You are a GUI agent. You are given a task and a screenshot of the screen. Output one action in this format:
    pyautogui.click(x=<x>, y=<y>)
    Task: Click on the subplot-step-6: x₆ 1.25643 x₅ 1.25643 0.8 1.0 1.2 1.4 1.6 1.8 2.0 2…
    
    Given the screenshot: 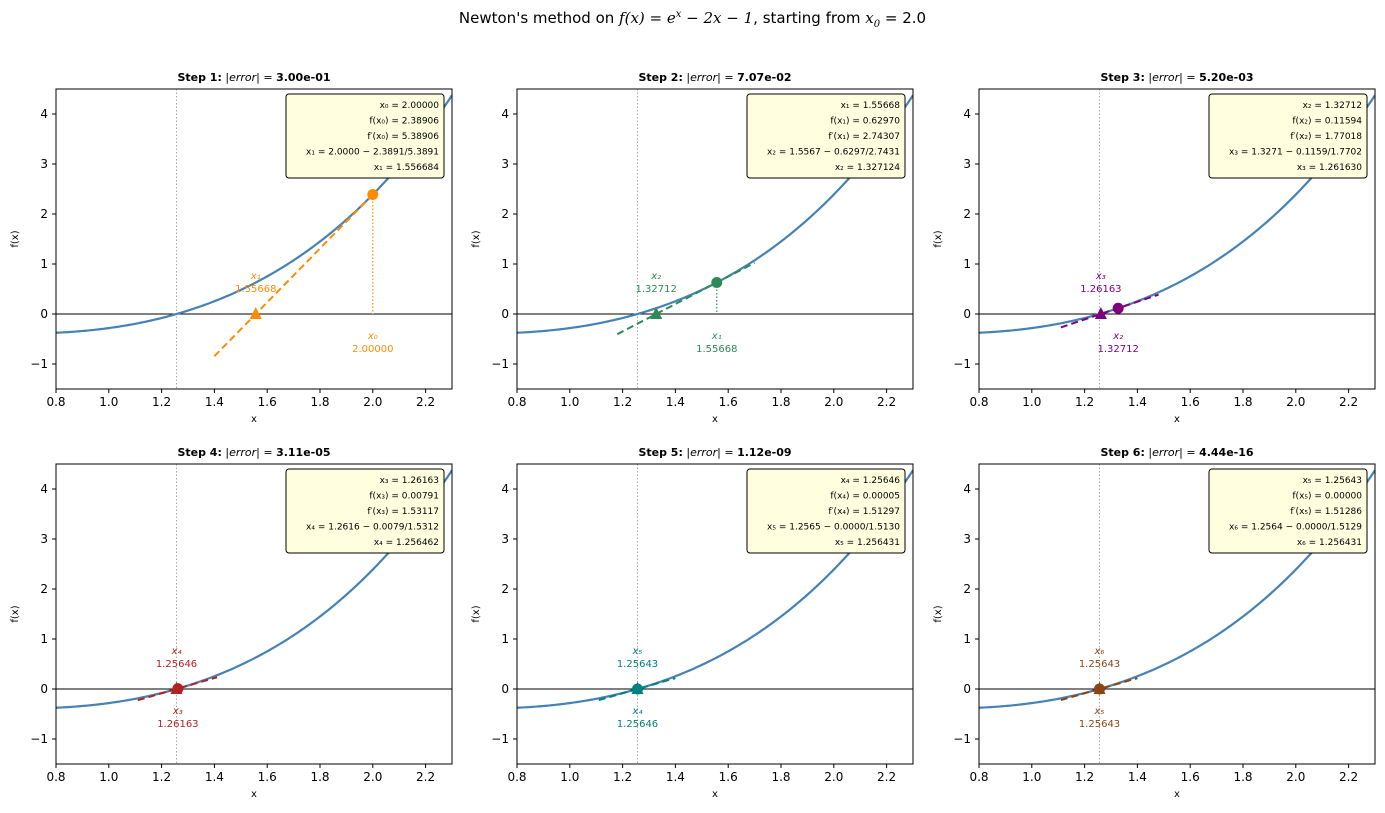 What is the action you would take?
    pyautogui.click(x=1154, y=623)
    